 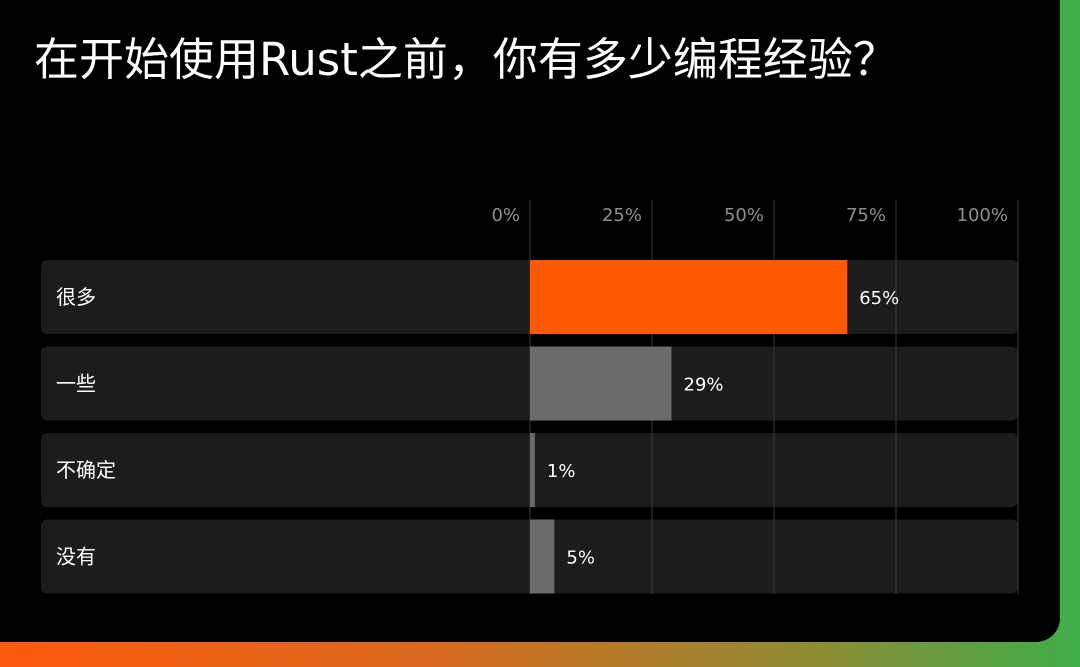 What do you see at coordinates (561, 471) in the screenshot?
I see `data-label: 1%` at bounding box center [561, 471].